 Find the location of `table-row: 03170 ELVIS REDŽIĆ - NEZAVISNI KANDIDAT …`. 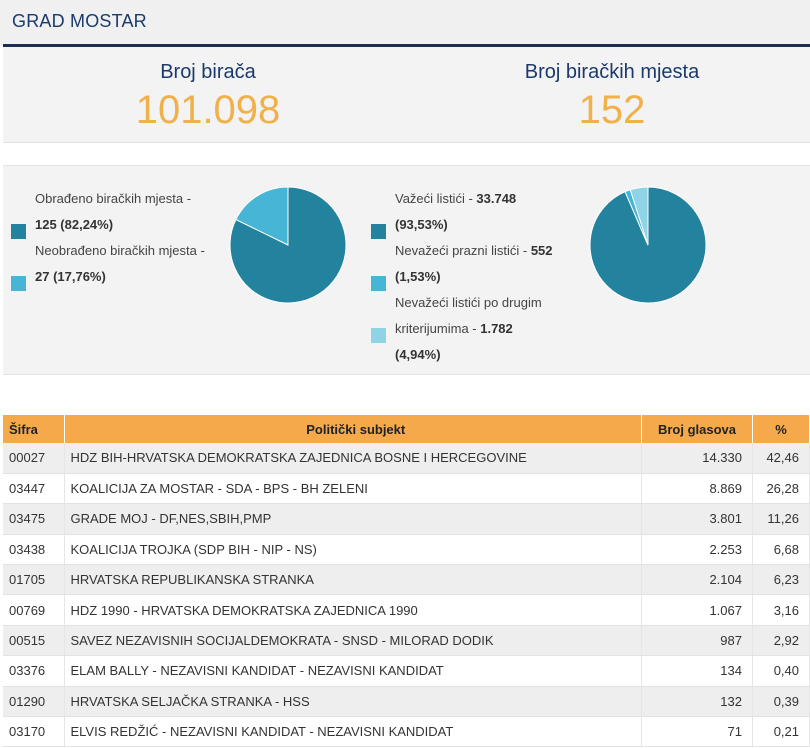

table-row: 03170 ELVIS REDŽIĆ - NEZAVISNI KANDIDAT … is located at coordinates (406, 732).